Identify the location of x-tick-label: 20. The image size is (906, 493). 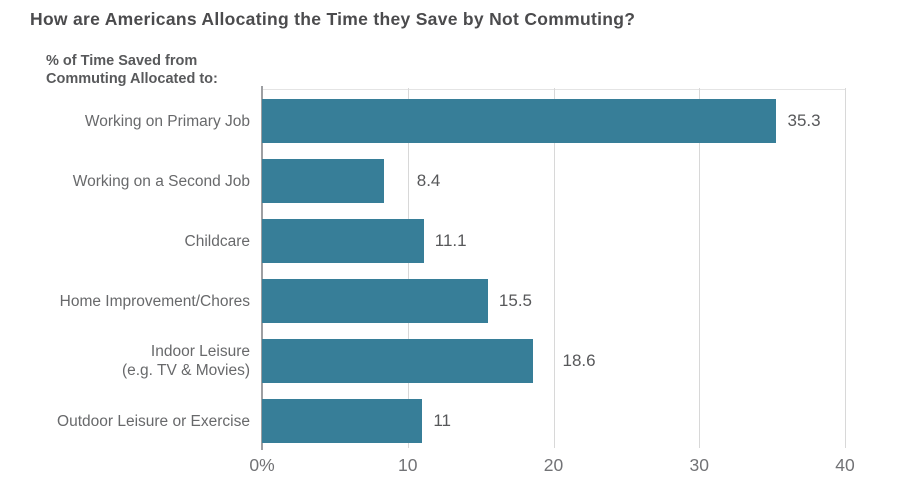
(553, 465).